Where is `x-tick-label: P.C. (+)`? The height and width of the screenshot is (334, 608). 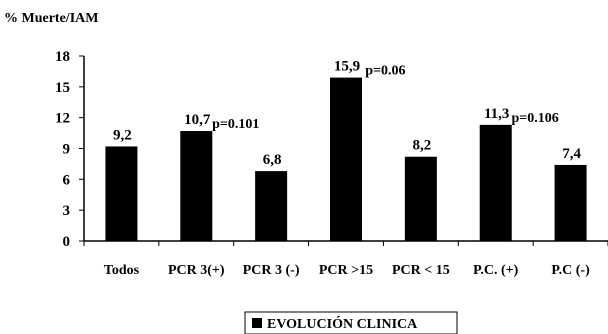 x-tick-label: P.C. (+) is located at coordinates (496, 270).